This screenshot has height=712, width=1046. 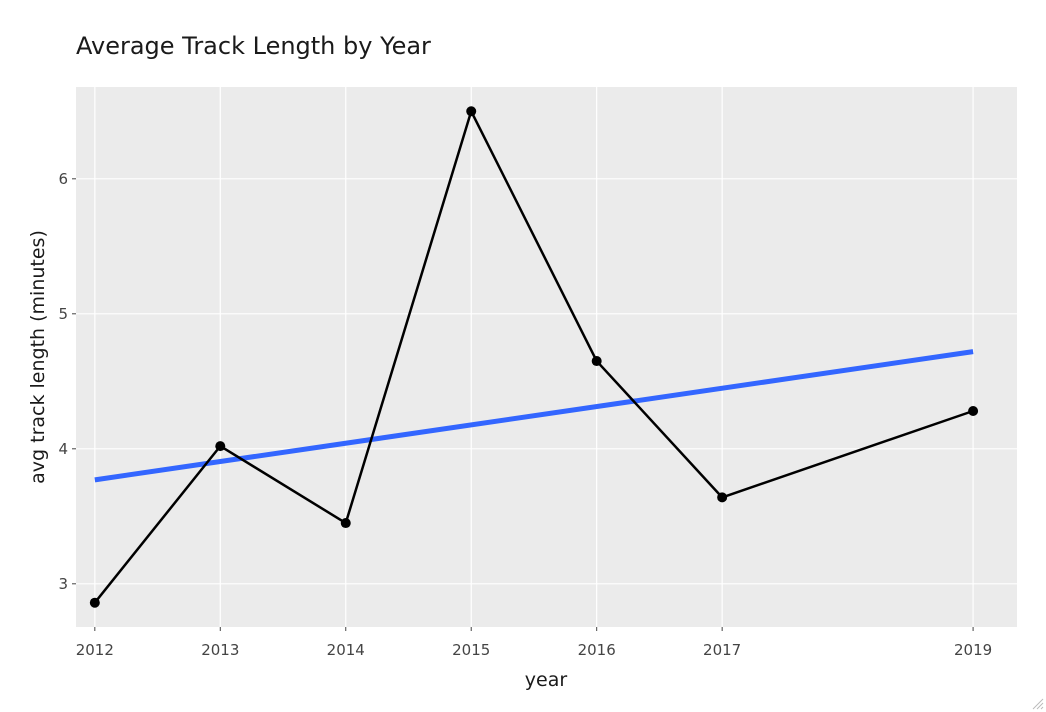 What do you see at coordinates (1037, 703) in the screenshot?
I see `resize-handle-icon` at bounding box center [1037, 703].